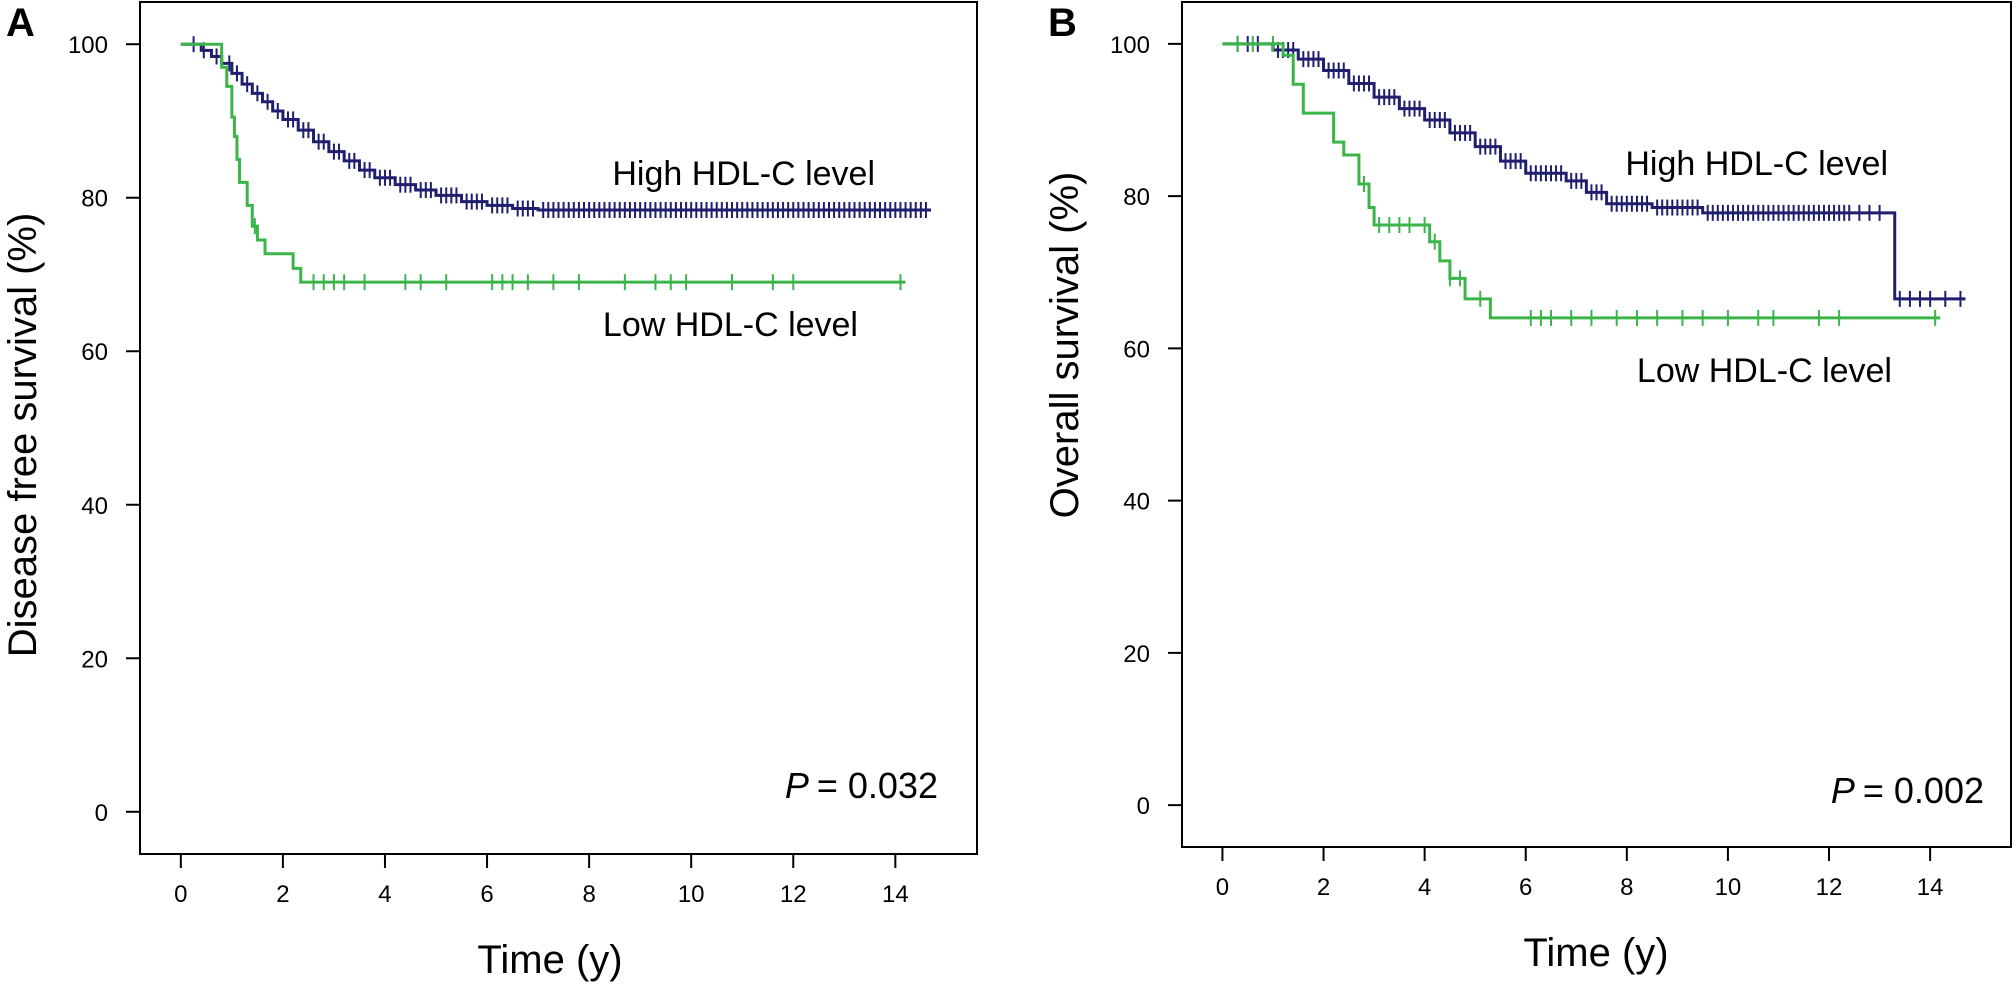 This screenshot has height=985, width=2014. Describe the element at coordinates (1923, 790) in the screenshot. I see `panel-b-p-number: = 0.002` at that location.